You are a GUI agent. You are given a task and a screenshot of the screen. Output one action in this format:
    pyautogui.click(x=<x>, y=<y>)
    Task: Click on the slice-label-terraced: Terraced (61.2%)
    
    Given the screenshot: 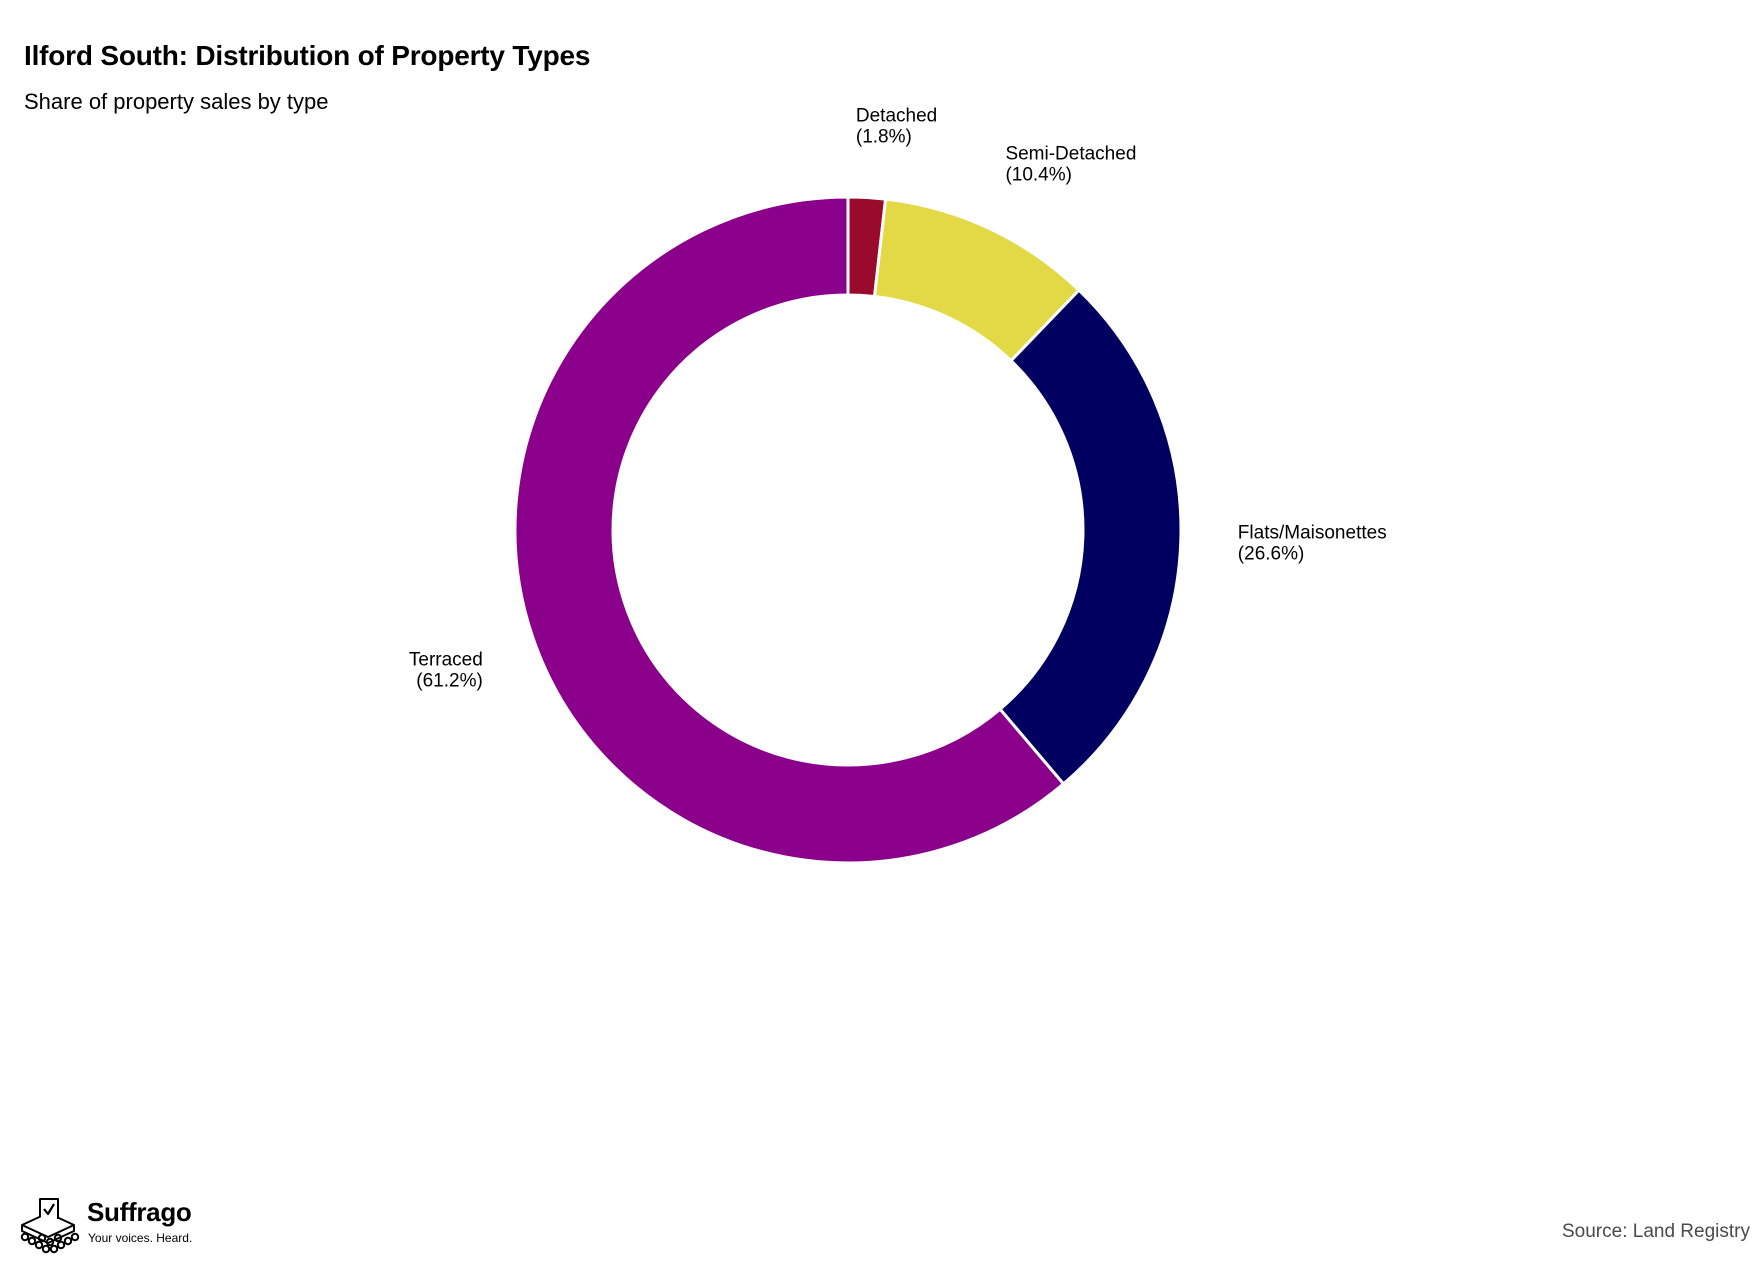 What is the action you would take?
    pyautogui.click(x=446, y=671)
    